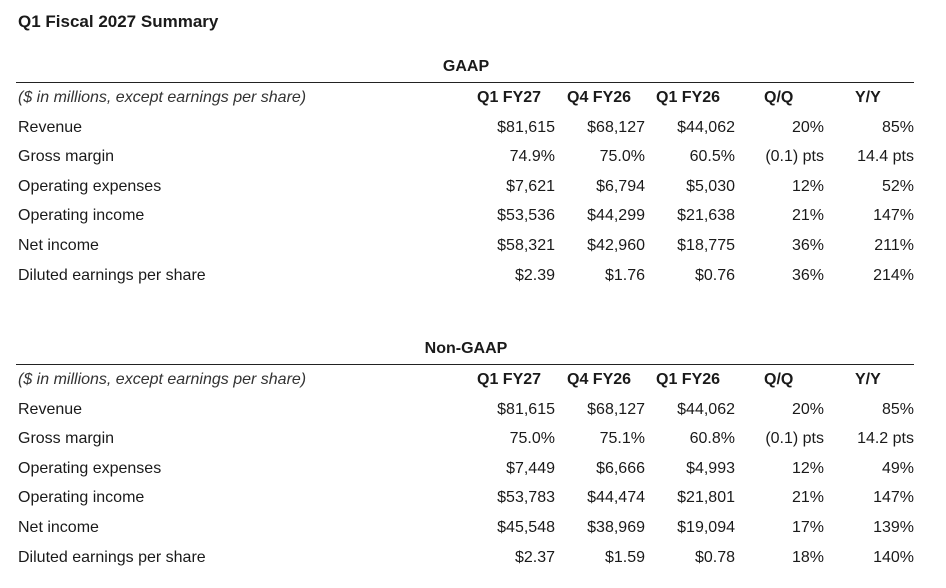 Image resolution: width=946 pixels, height=588 pixels. Describe the element at coordinates (712, 157) in the screenshot. I see `cell-value: 60.5%` at that location.